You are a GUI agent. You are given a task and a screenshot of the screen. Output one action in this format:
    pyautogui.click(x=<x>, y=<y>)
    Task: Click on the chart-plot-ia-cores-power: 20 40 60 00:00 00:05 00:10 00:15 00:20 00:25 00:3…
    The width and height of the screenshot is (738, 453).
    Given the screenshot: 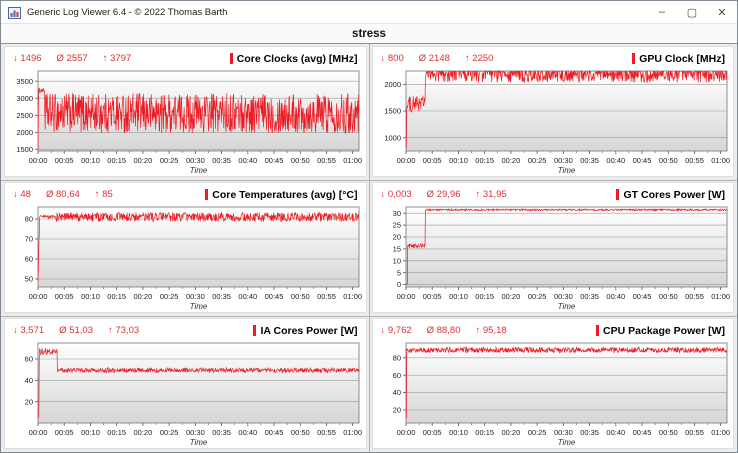 What is the action you would take?
    pyautogui.click(x=185, y=393)
    